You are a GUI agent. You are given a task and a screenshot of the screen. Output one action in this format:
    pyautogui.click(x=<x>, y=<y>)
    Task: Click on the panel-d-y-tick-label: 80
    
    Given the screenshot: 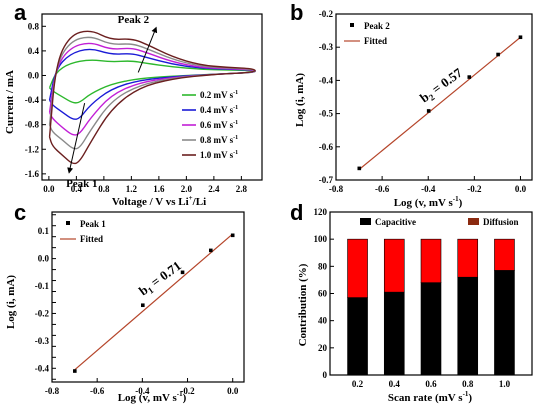 What is the action you would take?
    pyautogui.click(x=323, y=266)
    